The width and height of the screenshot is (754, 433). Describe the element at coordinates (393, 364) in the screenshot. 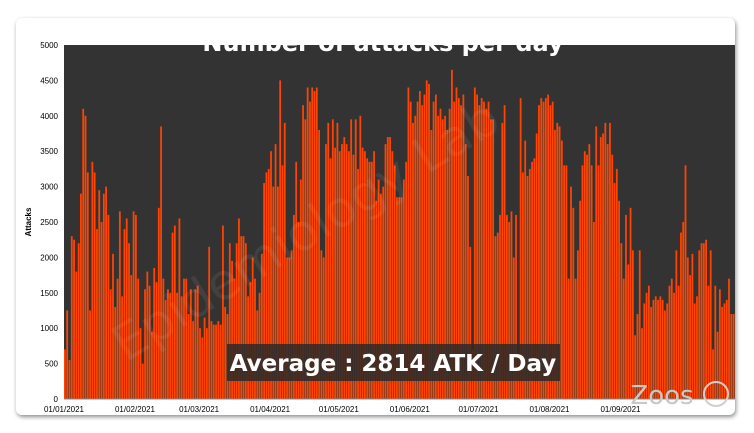

I see `average-annotation: Average : 2814 ATK / Day` at that location.